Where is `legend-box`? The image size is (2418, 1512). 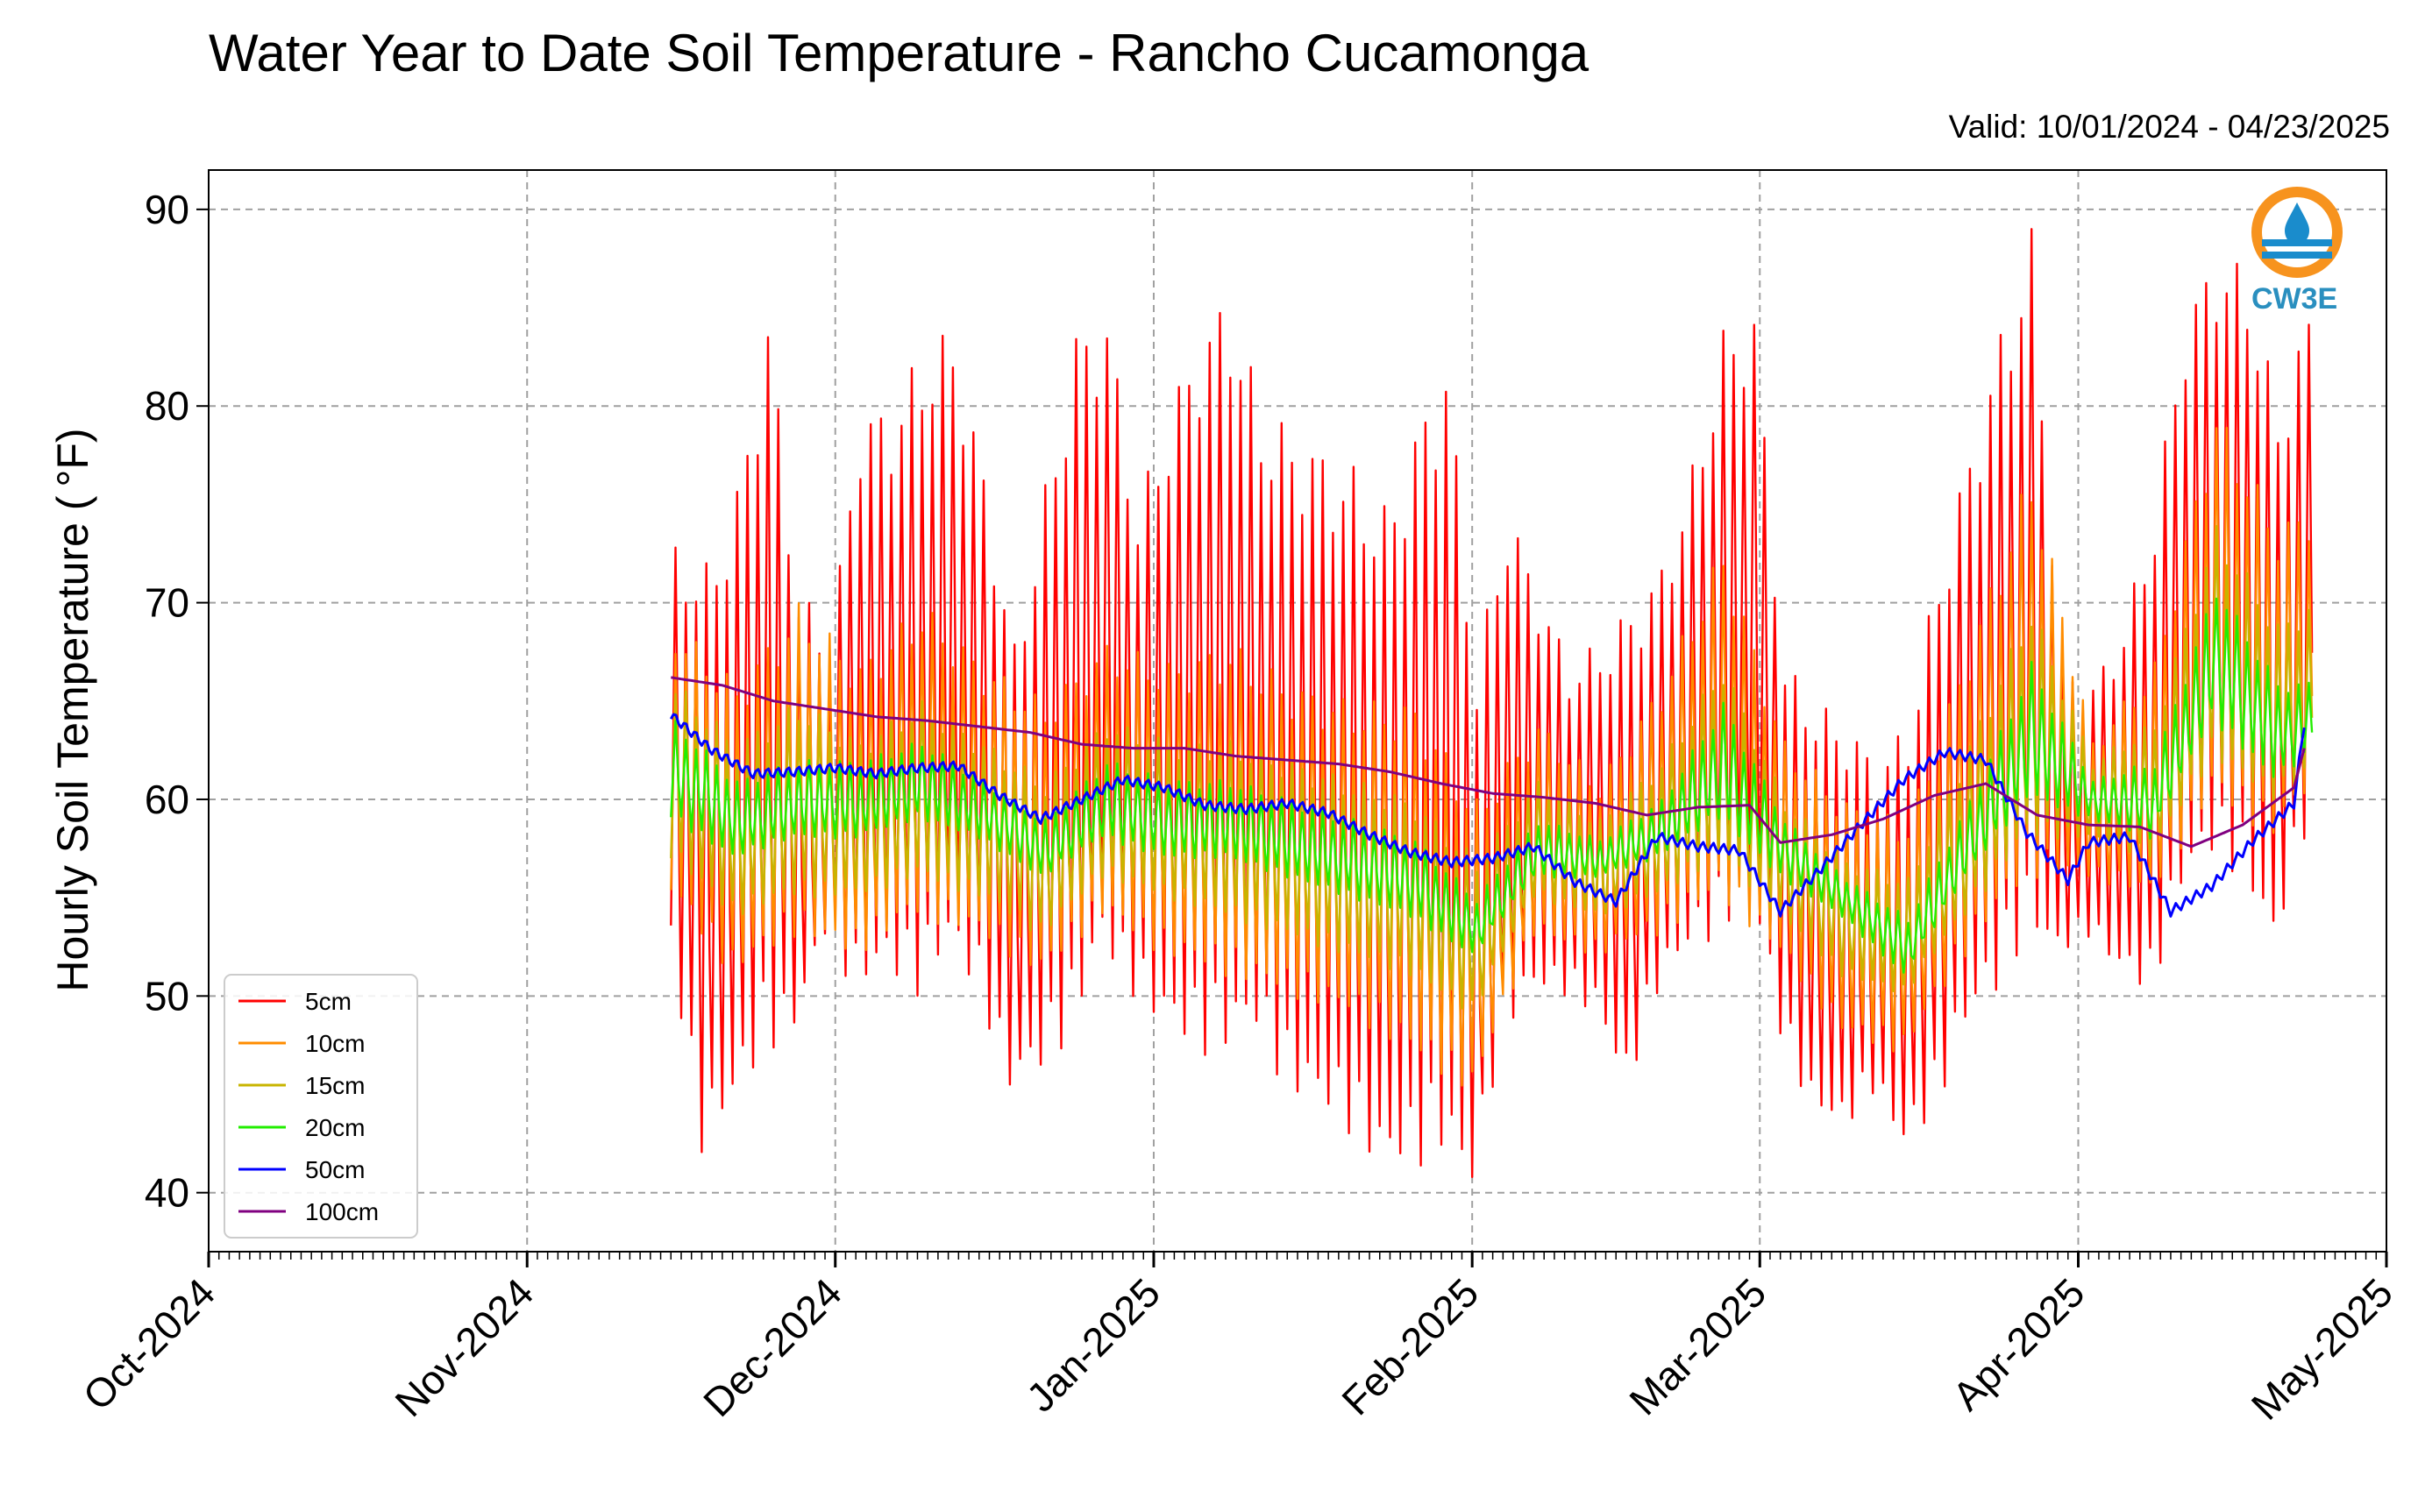 legend-box is located at coordinates (321, 1106).